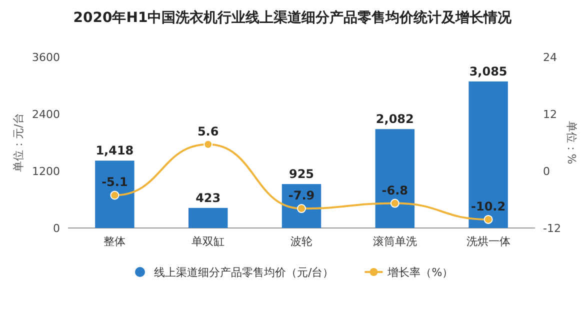 Image resolution: width=585 pixels, height=329 pixels. Describe the element at coordinates (244, 272) in the screenshot. I see `legend-label: 线上渠道细分产品零售均价（元/台）` at that location.